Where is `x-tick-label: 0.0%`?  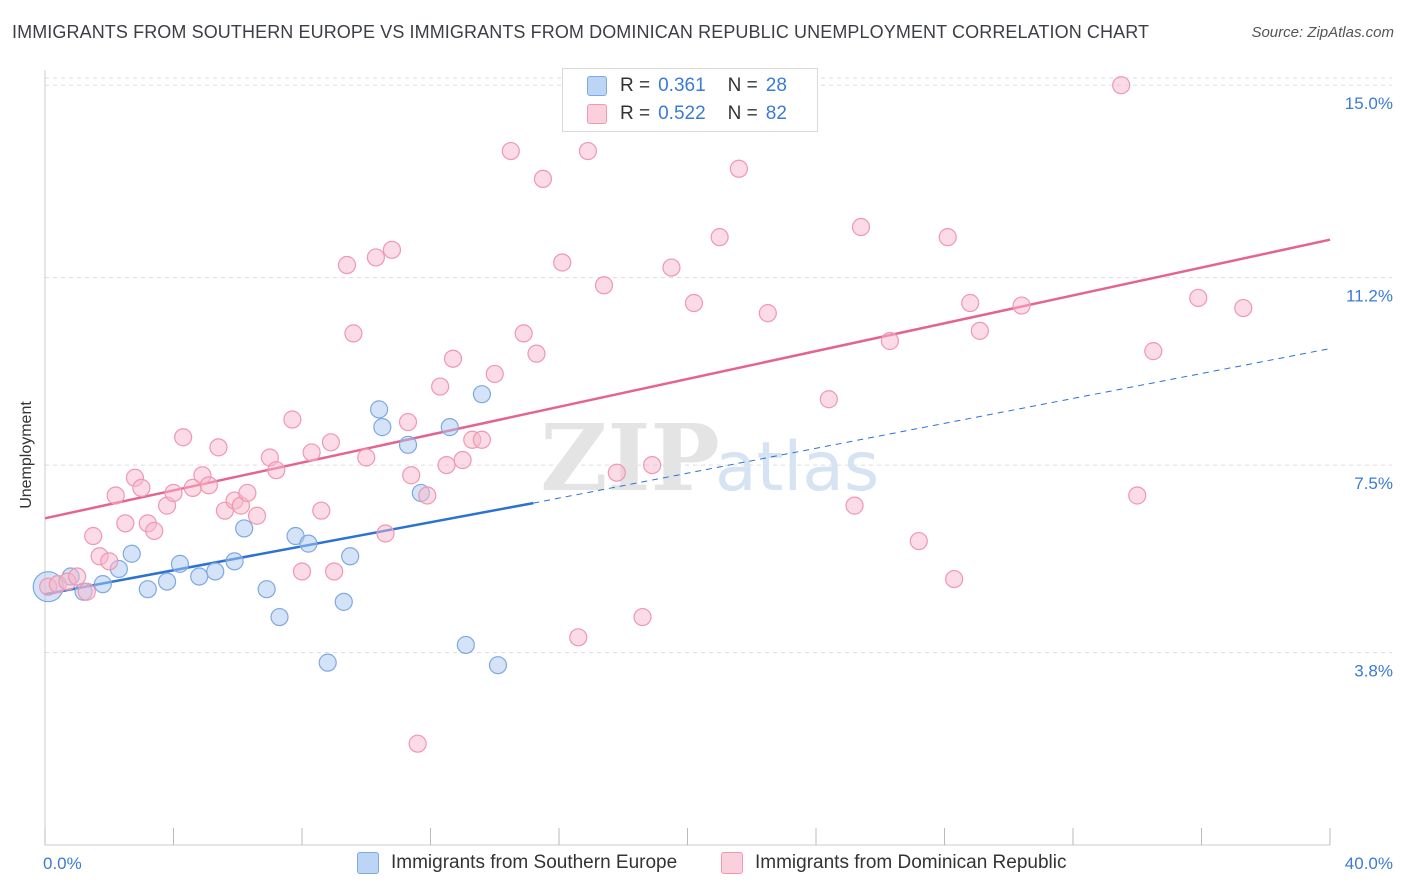
x-tick-label: 0.0% is located at coordinates (62, 863).